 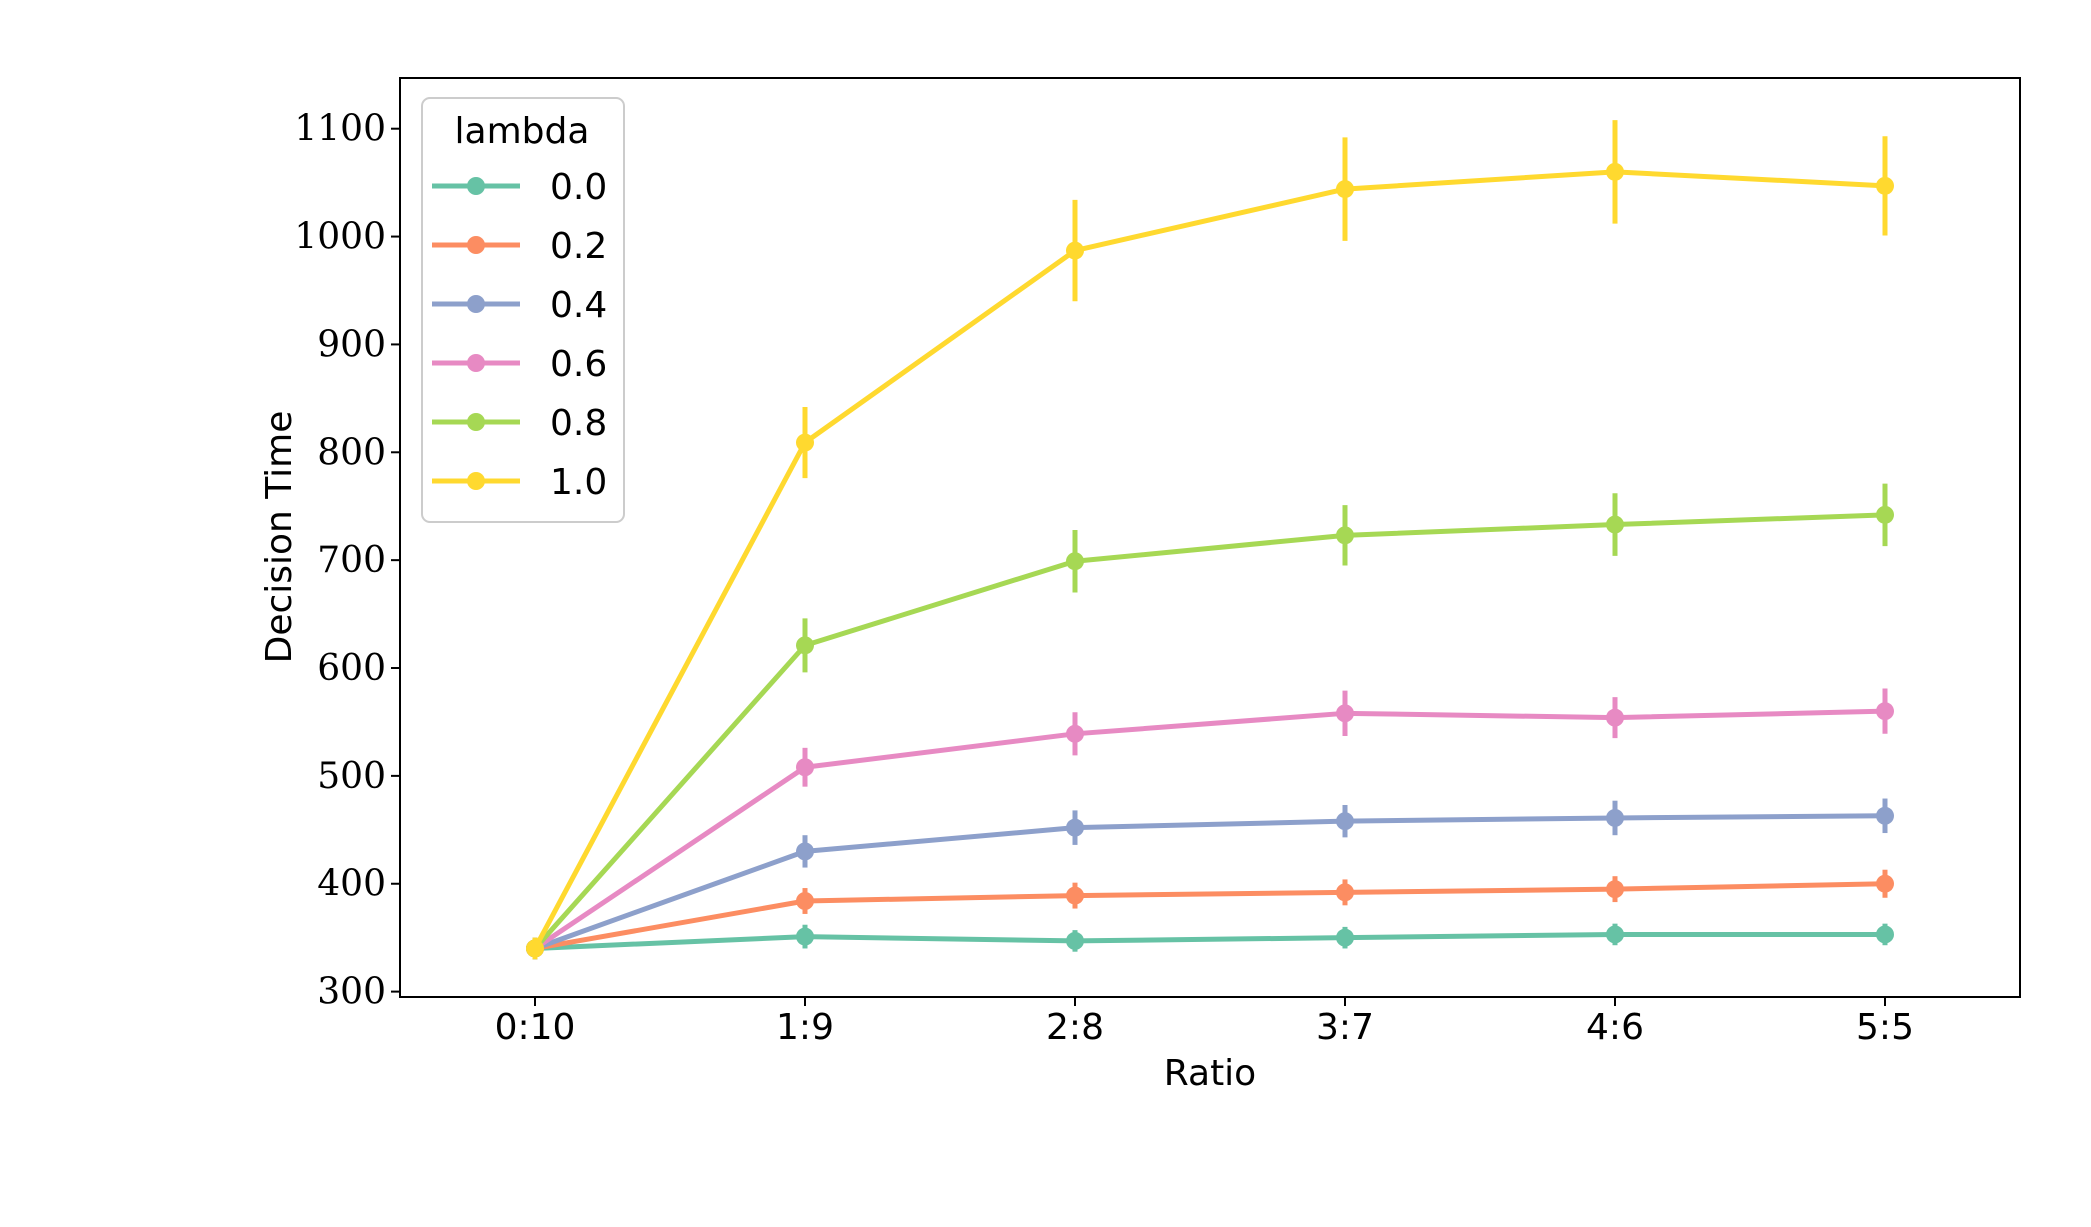 I want to click on legend-item-0-6: 0.6, so click(x=519, y=364).